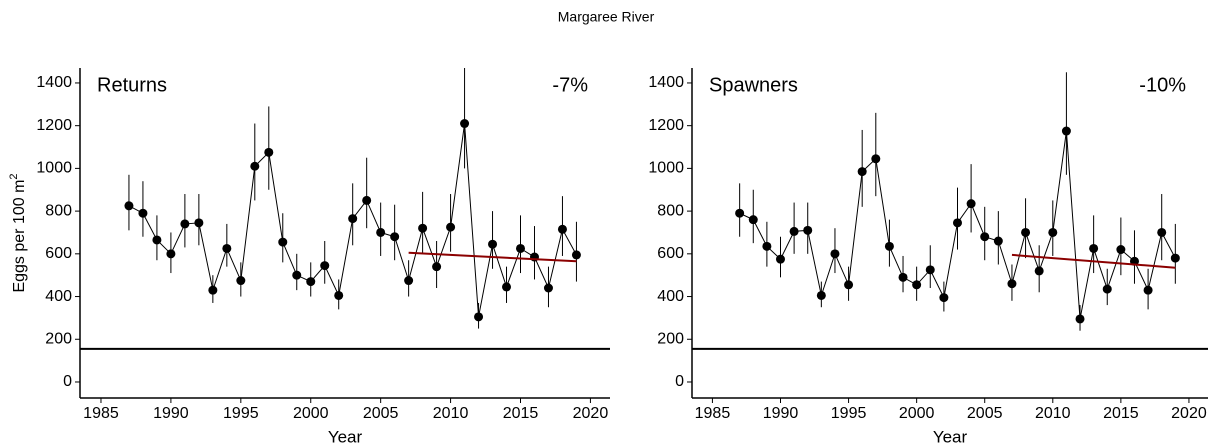 This screenshot has width=1212, height=447. I want to click on panel-annotation: -7%, so click(570, 85).